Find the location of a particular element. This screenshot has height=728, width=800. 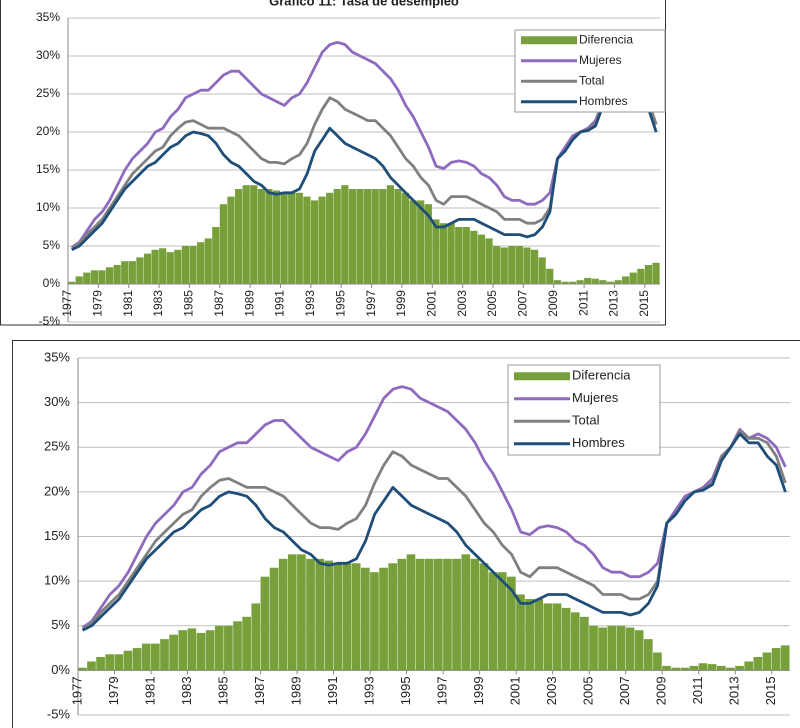

y-tick-label: 20% is located at coordinates (48, 131).